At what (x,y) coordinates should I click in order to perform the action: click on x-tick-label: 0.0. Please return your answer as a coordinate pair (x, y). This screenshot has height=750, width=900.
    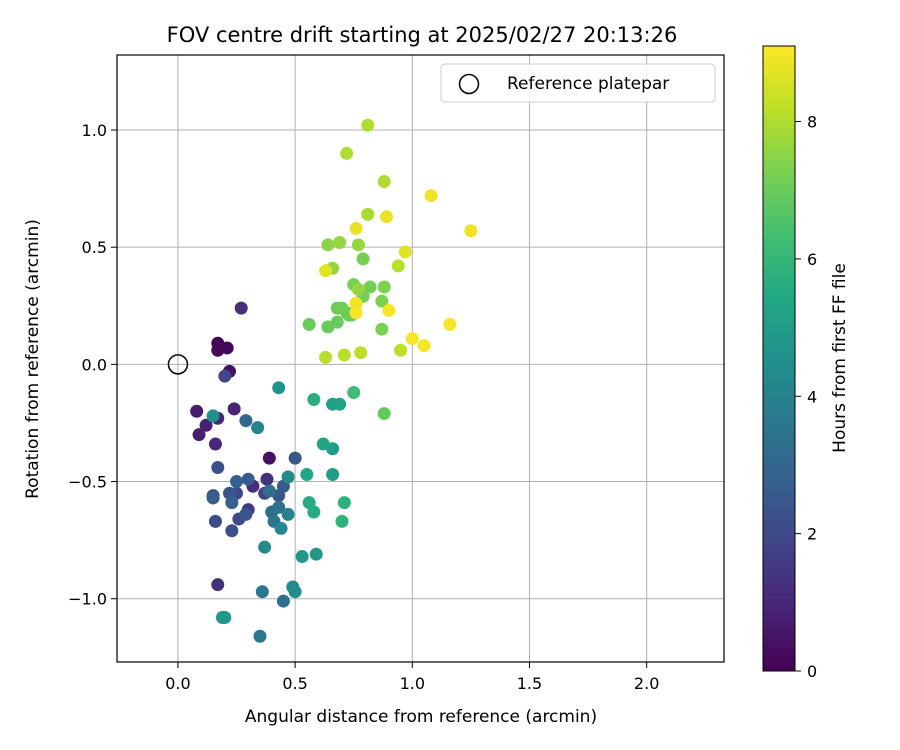
    Looking at the image, I should click on (177, 683).